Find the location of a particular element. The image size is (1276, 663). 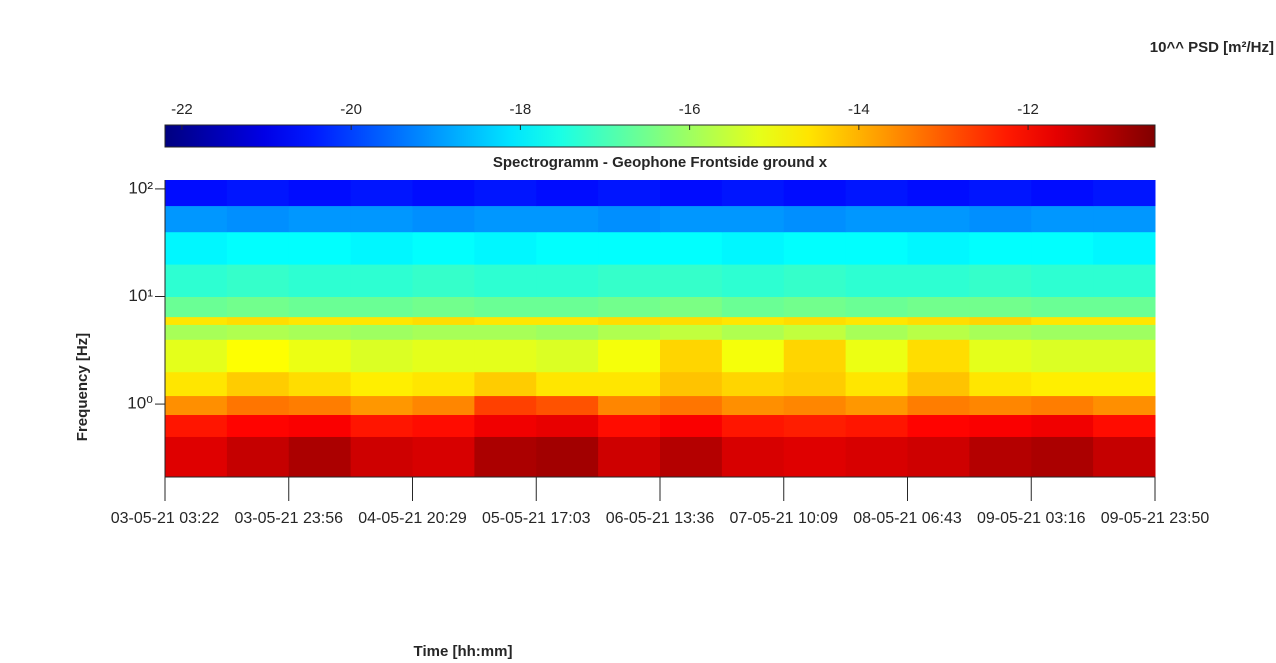

colorbar-label: 10^^ PSD [m²/Hz] is located at coordinates (1212, 47).